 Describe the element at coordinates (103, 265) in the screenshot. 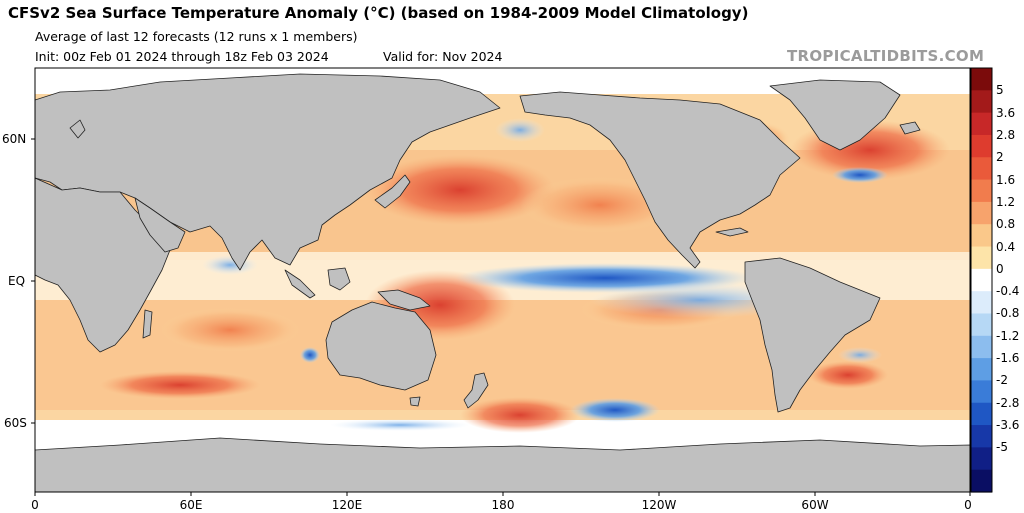

I see `africa` at that location.